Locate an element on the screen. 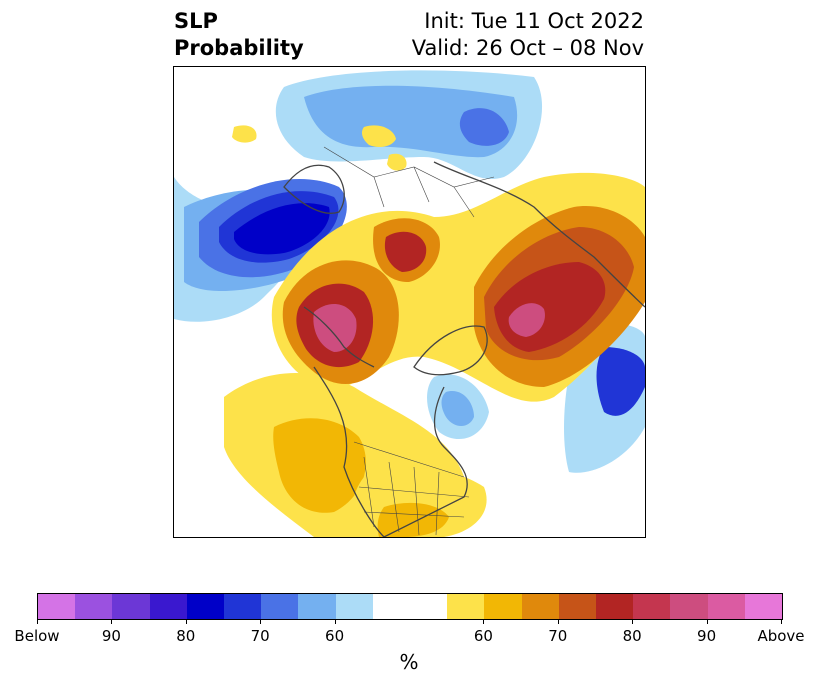 Image resolution: width=819 pixels, height=686 pixels. coastline-alaska is located at coordinates (339, 337).